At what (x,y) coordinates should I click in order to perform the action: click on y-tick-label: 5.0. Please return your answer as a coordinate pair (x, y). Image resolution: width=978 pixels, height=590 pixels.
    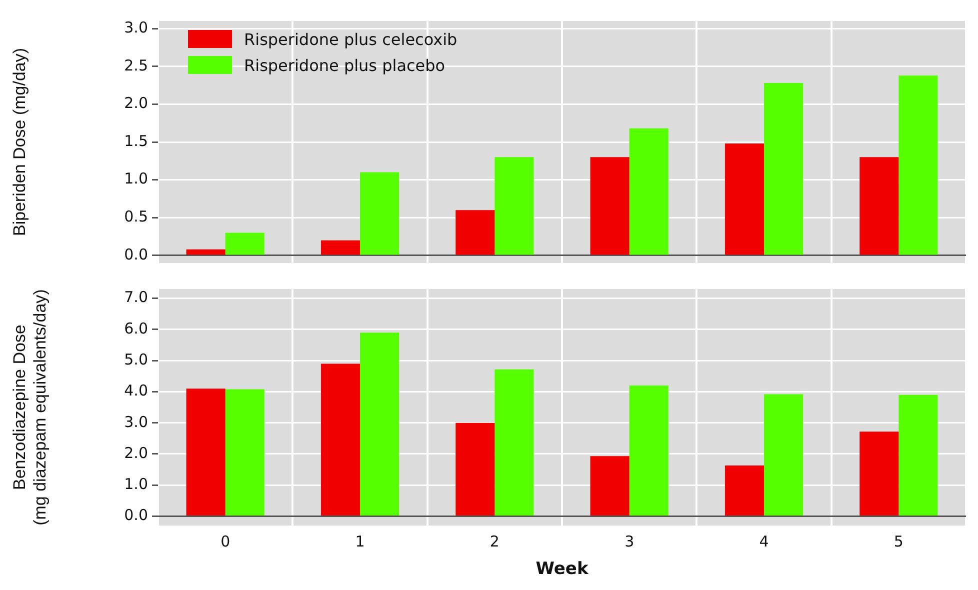
    Looking at the image, I should click on (136, 359).